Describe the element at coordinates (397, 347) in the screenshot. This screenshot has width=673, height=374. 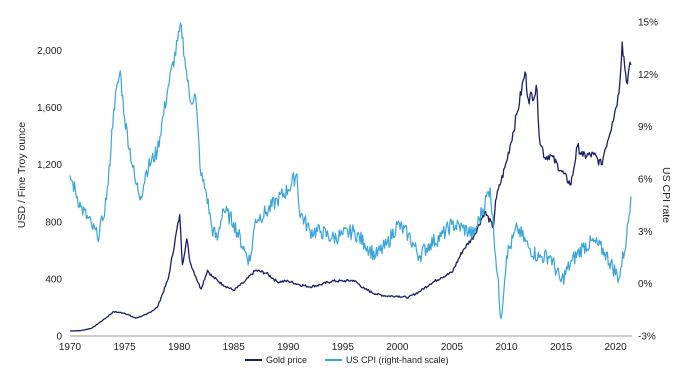
I see `x-tick-label: 2000` at that location.